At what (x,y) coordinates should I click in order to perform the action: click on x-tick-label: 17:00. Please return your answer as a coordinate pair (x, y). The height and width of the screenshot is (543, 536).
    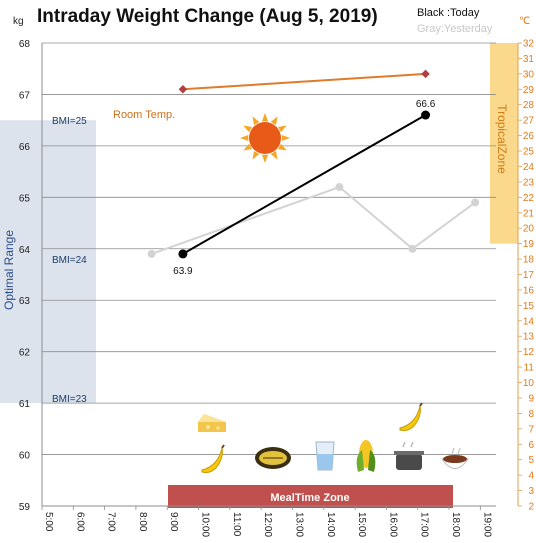
    Looking at the image, I should click on (424, 524).